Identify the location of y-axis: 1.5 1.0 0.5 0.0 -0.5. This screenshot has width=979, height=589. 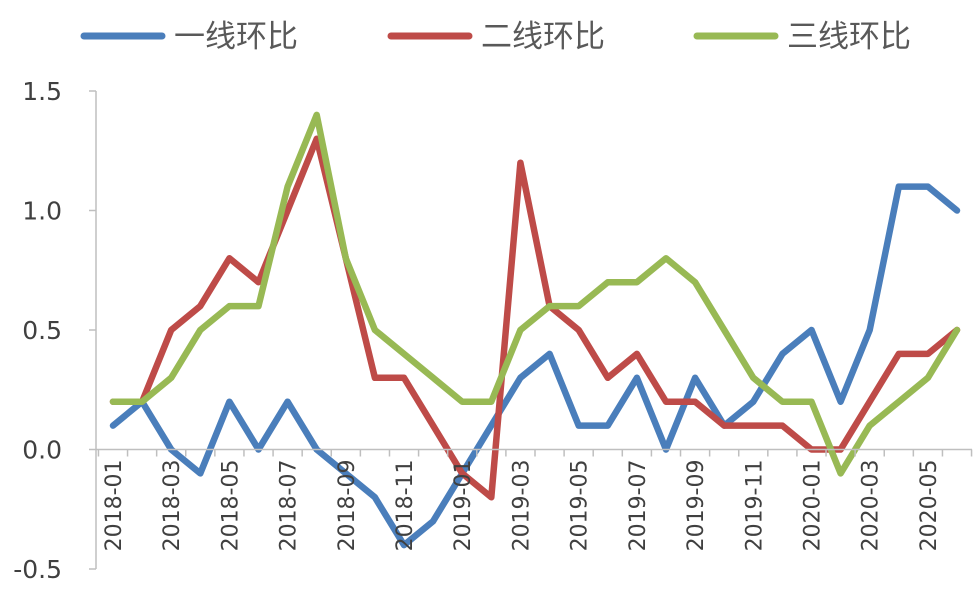
(55, 330).